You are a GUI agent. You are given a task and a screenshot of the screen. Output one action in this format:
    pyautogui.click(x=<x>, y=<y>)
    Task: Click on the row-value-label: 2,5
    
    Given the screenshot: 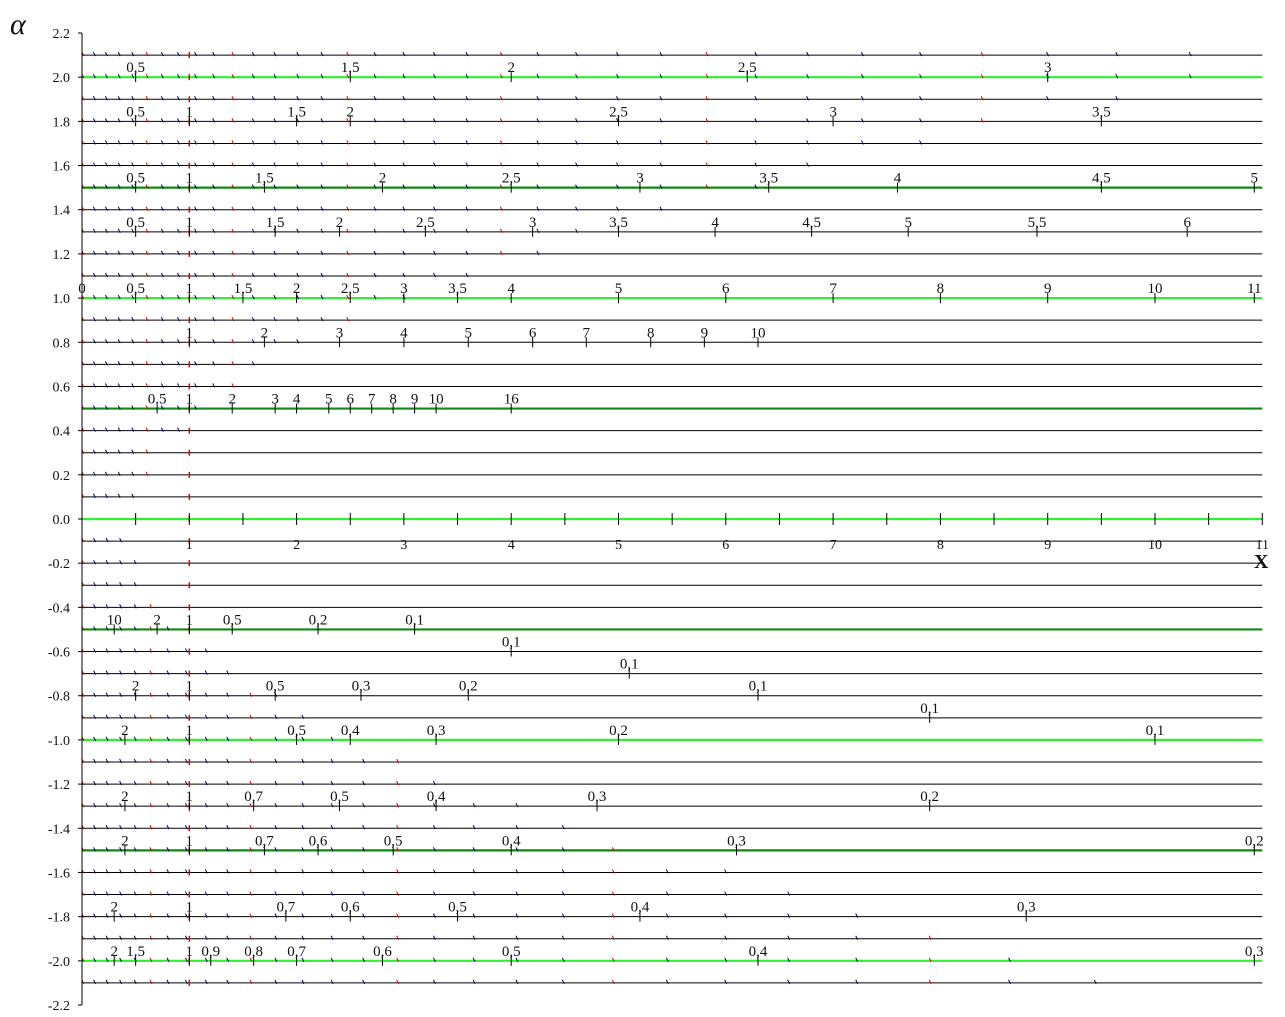 What is the action you would take?
    pyautogui.click(x=618, y=112)
    